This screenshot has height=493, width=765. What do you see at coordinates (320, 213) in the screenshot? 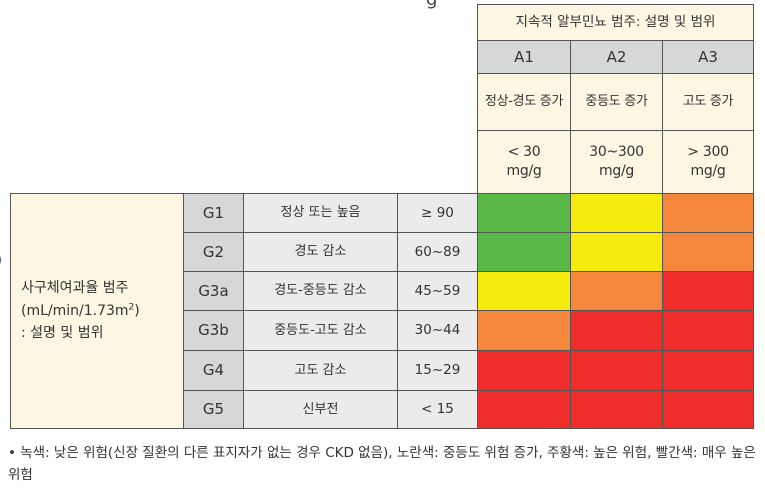
I see `gfr-desc-g1: 정상 또는 높음` at bounding box center [320, 213].